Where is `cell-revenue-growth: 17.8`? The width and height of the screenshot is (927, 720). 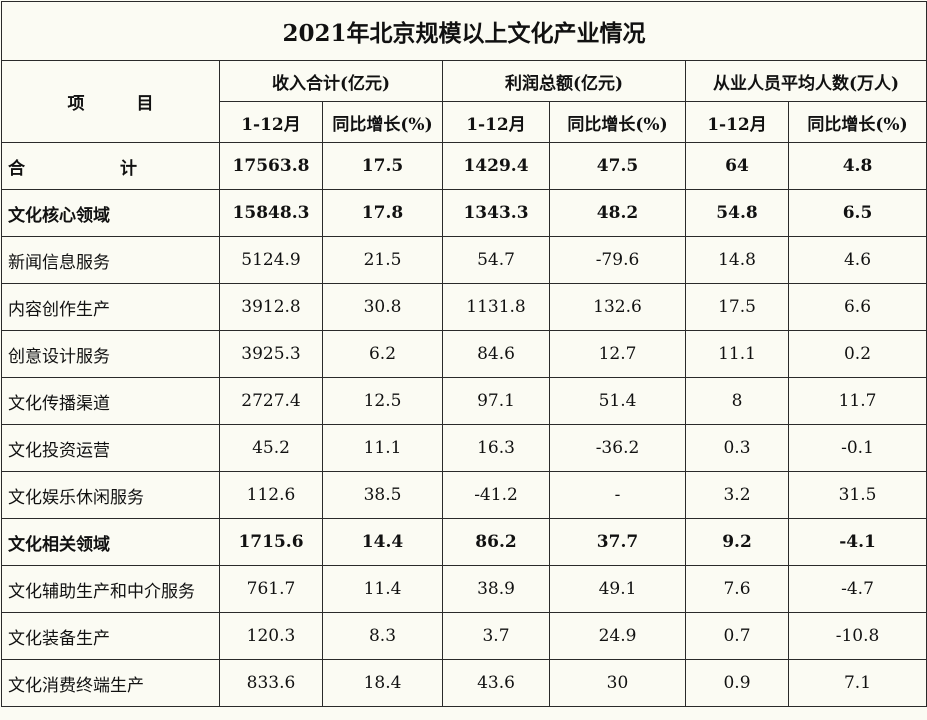
cell-revenue-growth: 17.8 is located at coordinates (382, 213).